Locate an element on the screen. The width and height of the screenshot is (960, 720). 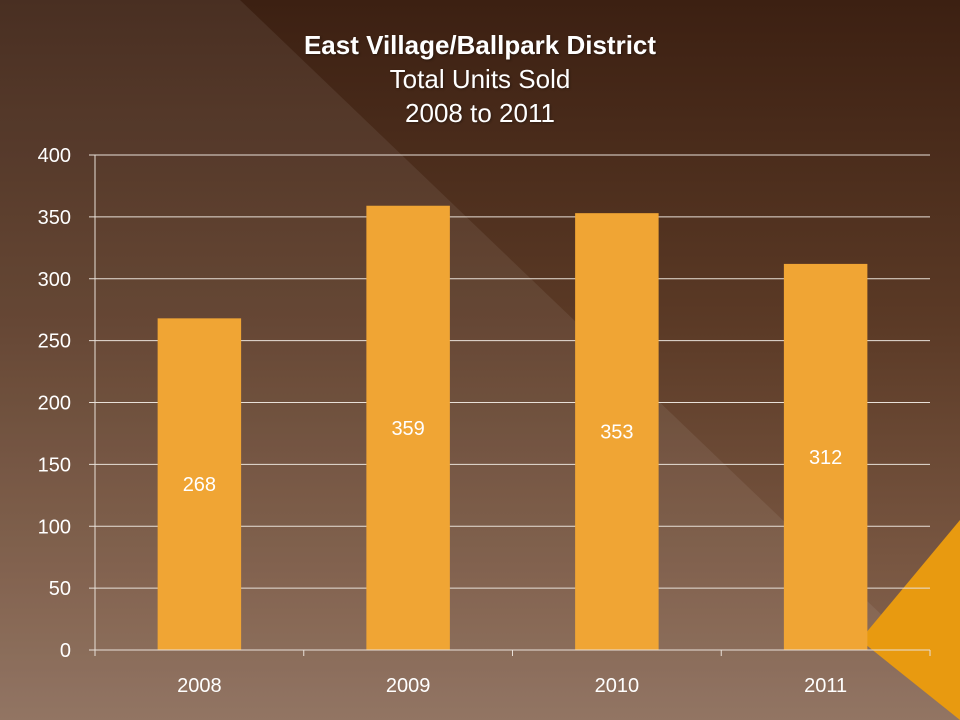
y-tick-label: 400 is located at coordinates (54, 156).